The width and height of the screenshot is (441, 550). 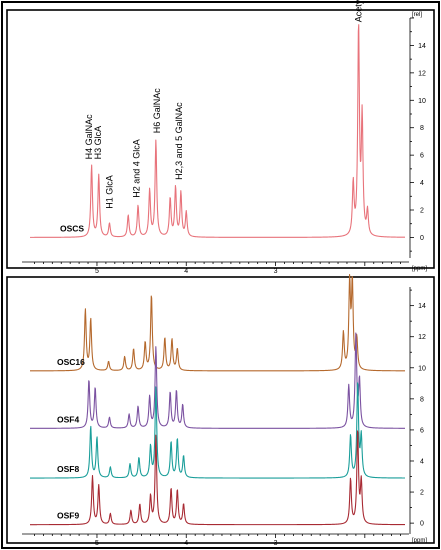 I want to click on series-label-osf8: OSF8, so click(x=68, y=469).